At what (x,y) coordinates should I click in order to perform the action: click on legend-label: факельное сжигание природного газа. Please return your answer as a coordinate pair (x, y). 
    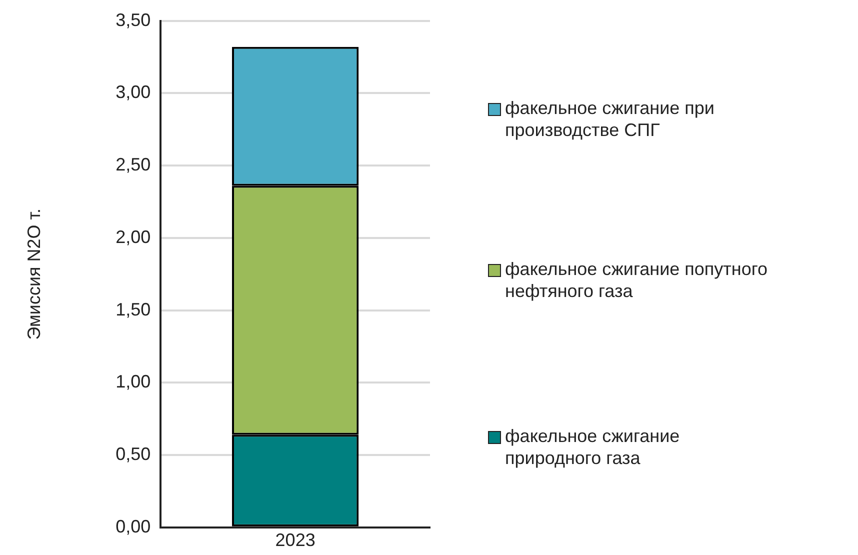
    Looking at the image, I should click on (593, 447).